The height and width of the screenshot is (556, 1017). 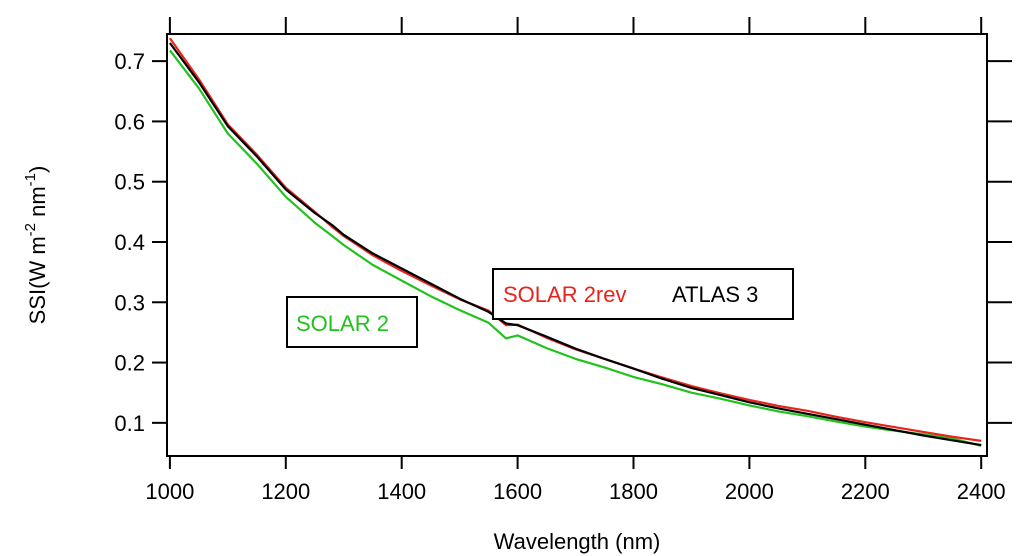 I want to click on y-axis-title-close: ), so click(x=37, y=169).